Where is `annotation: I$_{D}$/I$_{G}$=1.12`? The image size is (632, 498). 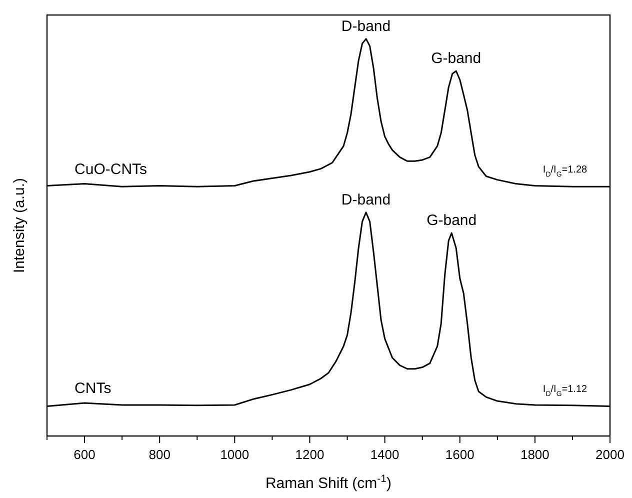 annotation: I$_{D}$/I$_{G}$=1.12 is located at coordinates (565, 391).